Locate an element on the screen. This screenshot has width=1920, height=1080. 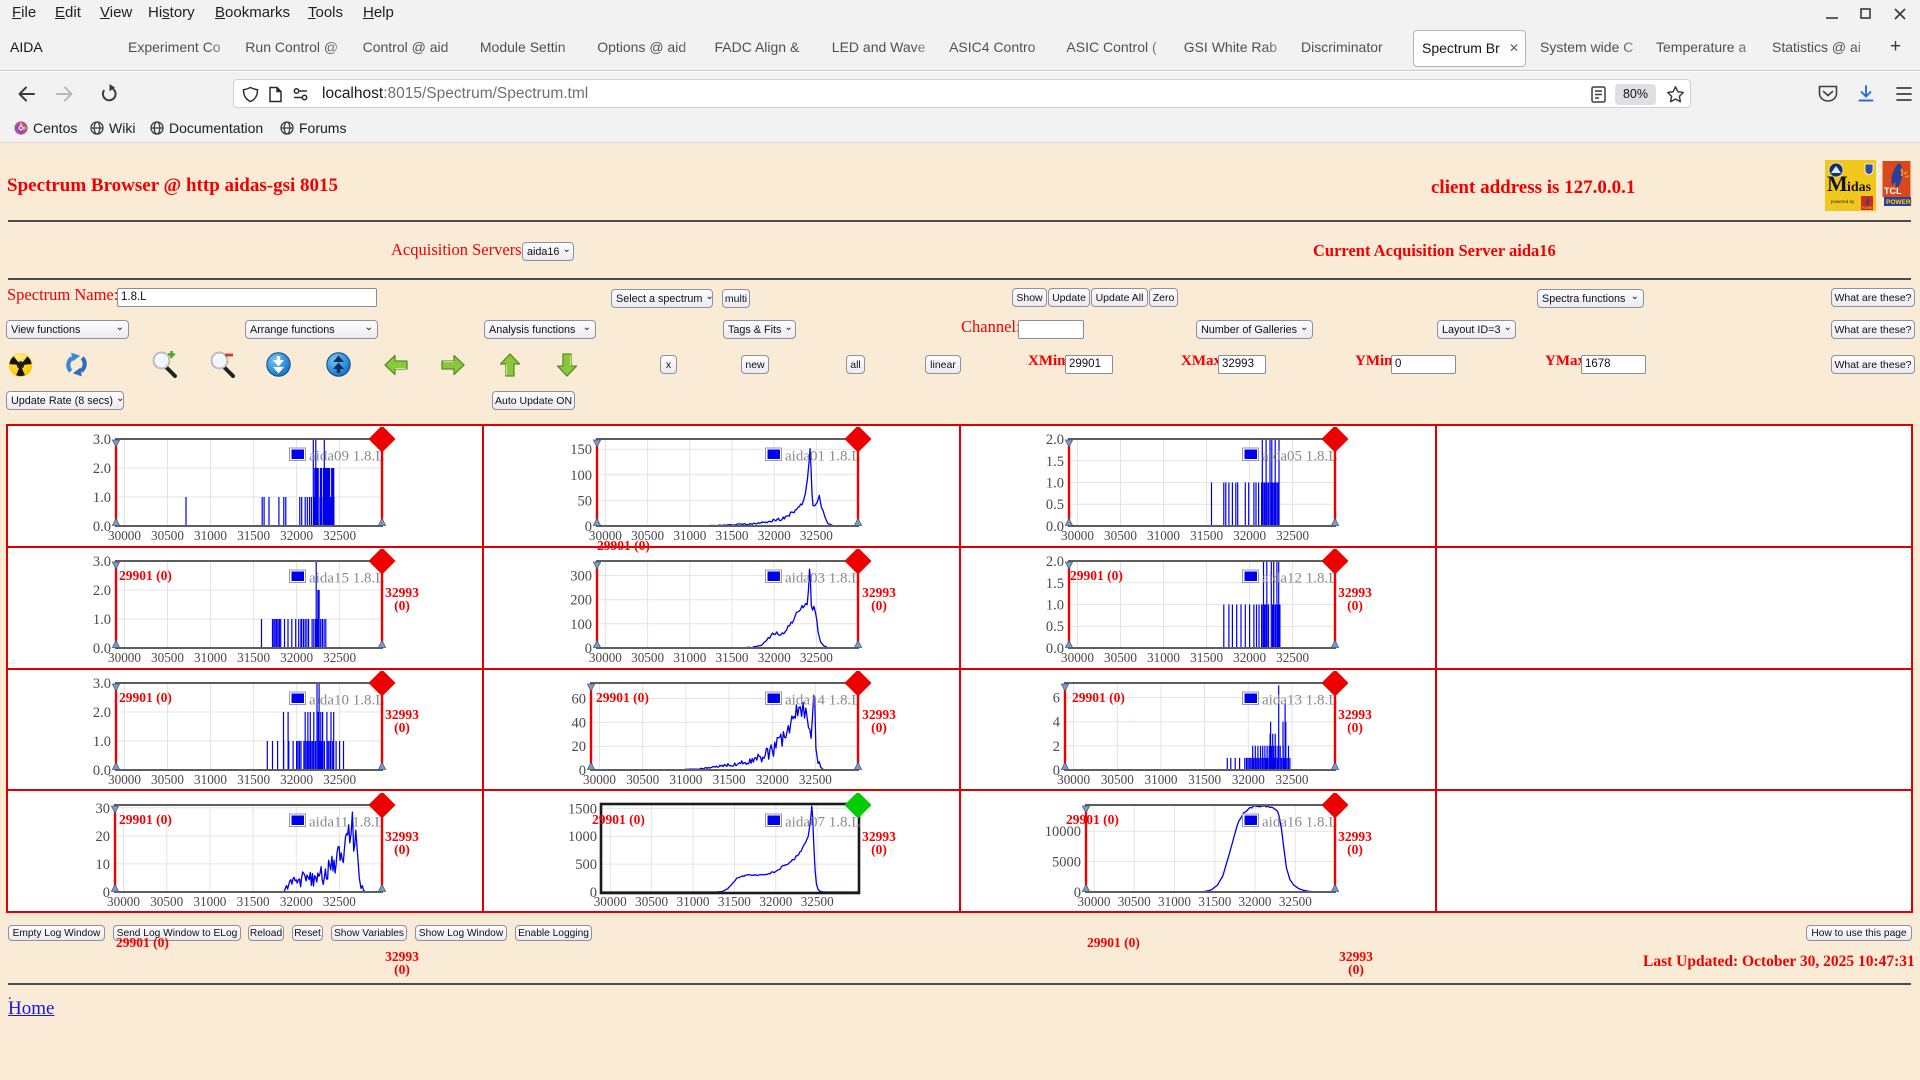
svg-text: aida12 1.8.L is located at coordinates (1299, 579).